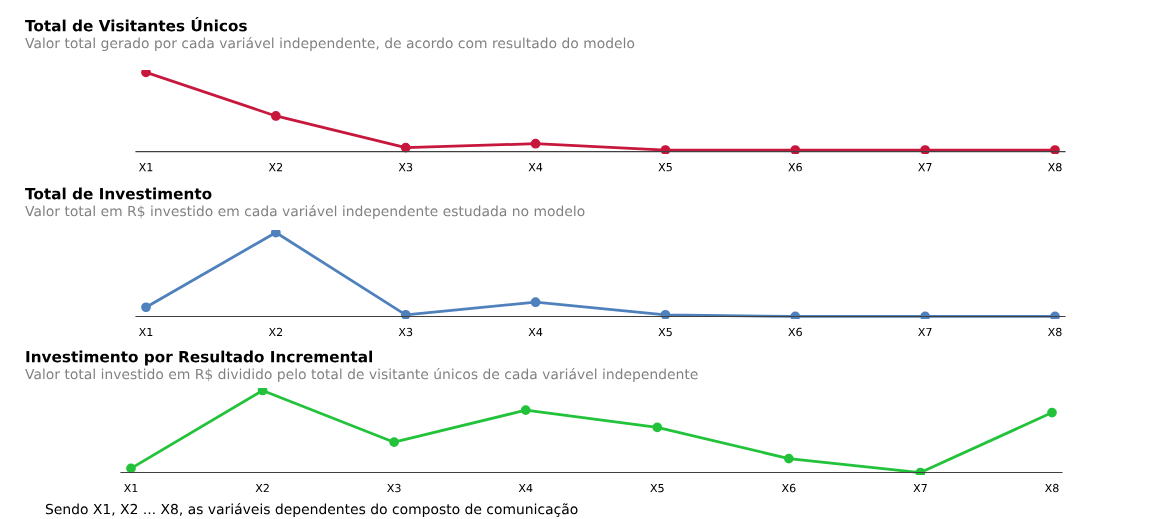 The height and width of the screenshot is (519, 1149). What do you see at coordinates (330, 44) in the screenshot?
I see `chart-subtitle: Valor total gerado por cada variável independente, de acordo com resultado do modelo` at bounding box center [330, 44].